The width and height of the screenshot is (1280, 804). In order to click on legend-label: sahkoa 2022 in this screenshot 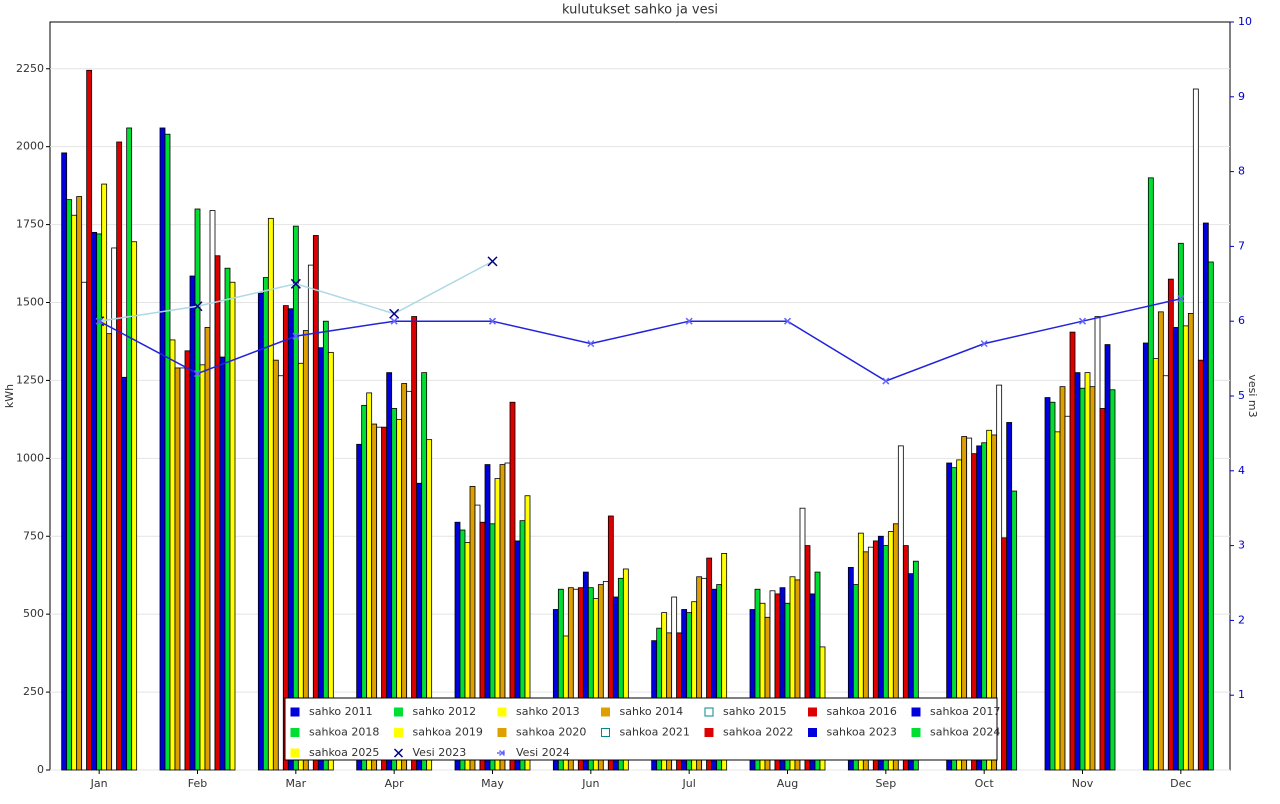, I will do `click(758, 732)`.